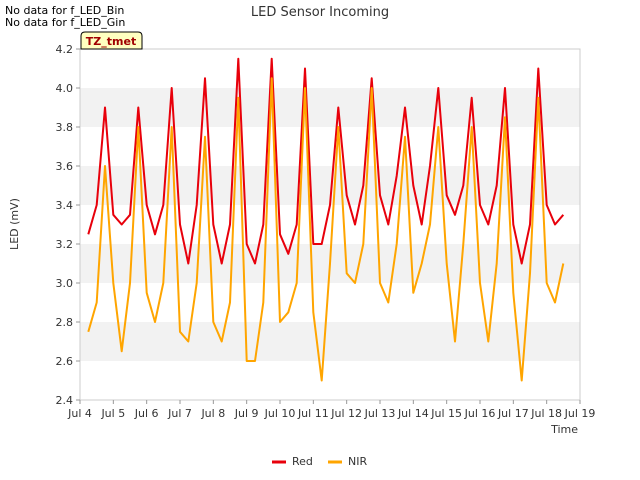 The width and height of the screenshot is (640, 480). I want to click on x-tick-label: Jul 14, so click(413, 413).